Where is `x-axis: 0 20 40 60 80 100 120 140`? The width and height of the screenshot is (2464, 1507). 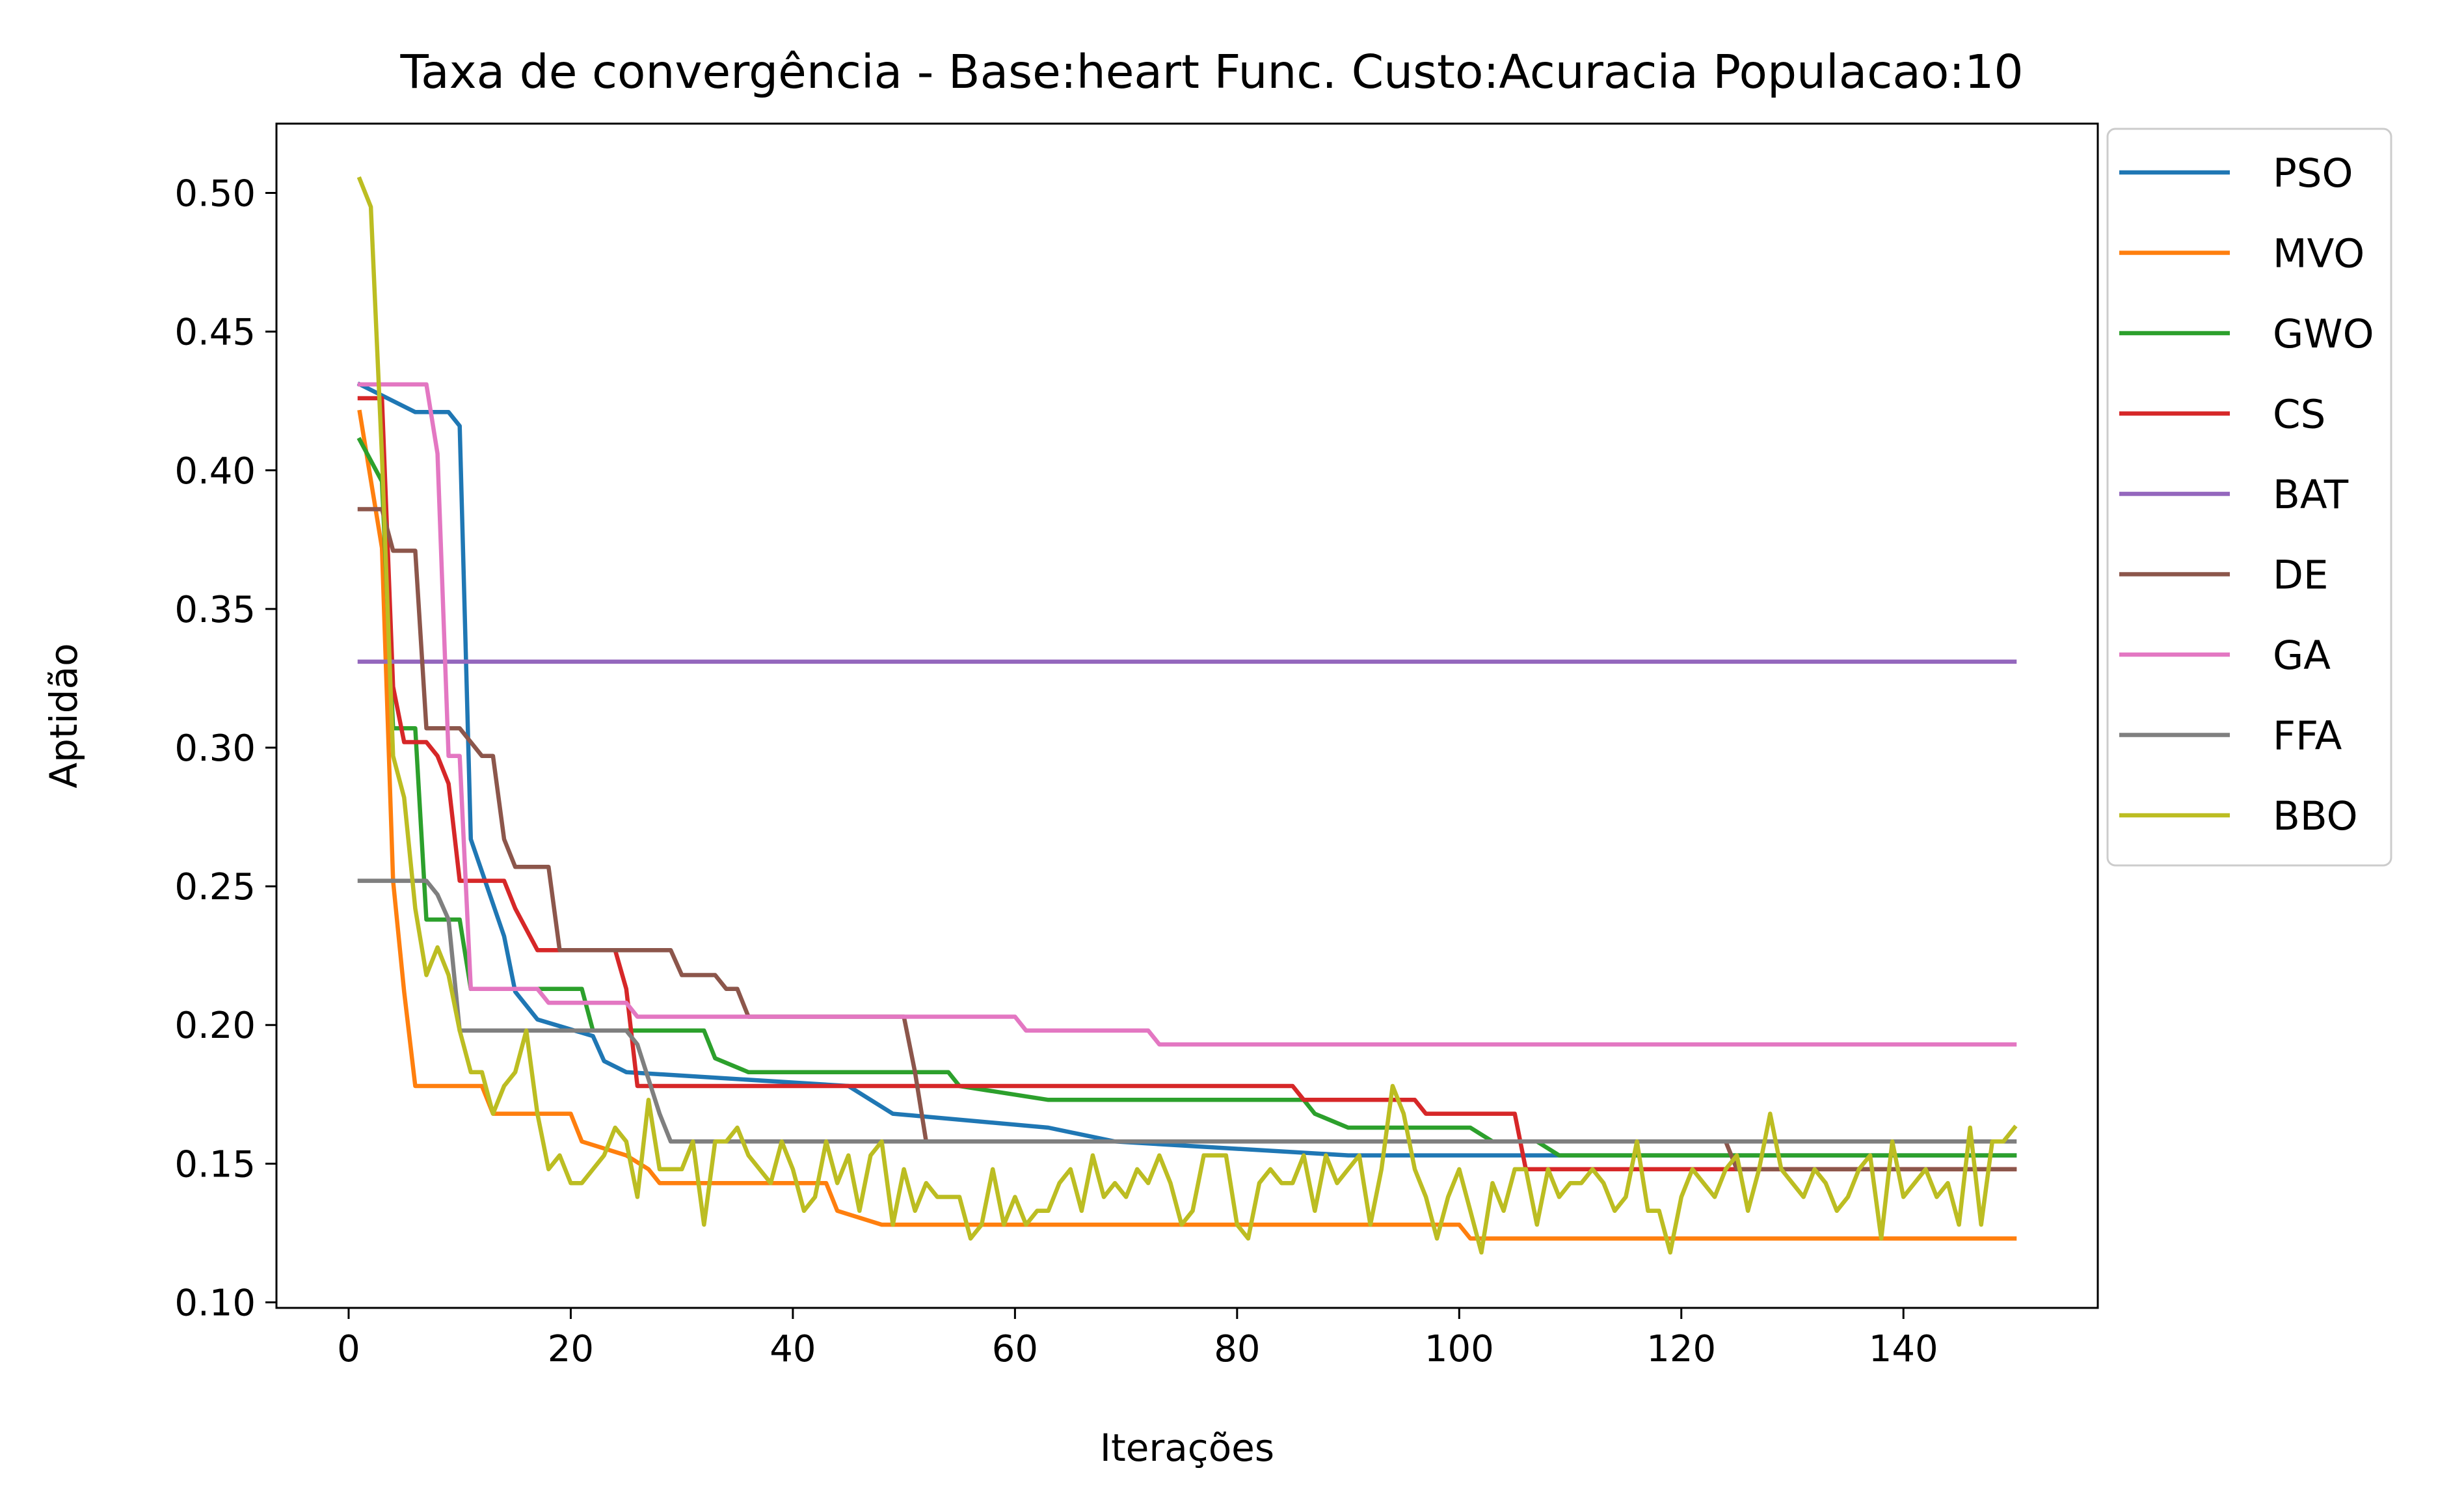
x-axis: 0 20 40 60 80 100 120 140 is located at coordinates (1137, 1339).